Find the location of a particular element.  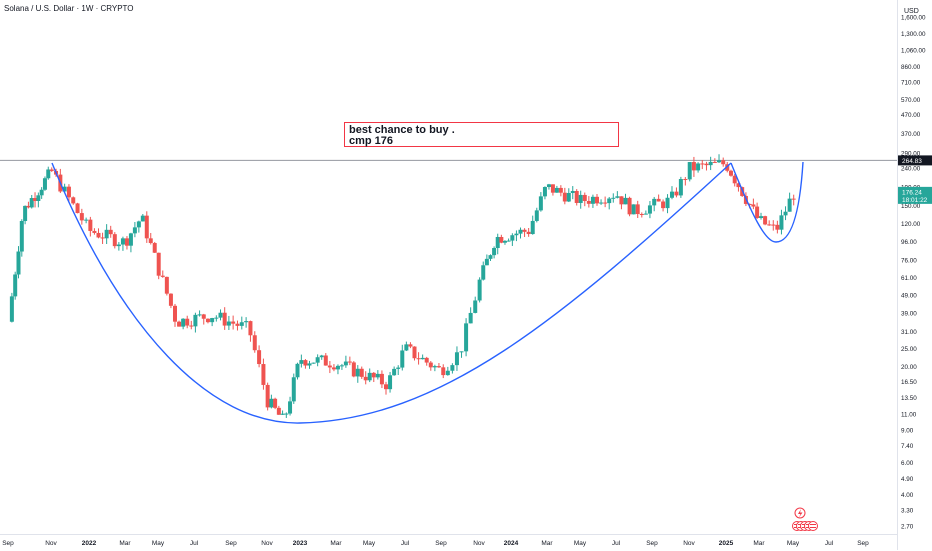

time-tick-label: Jul is located at coordinates (405, 543).